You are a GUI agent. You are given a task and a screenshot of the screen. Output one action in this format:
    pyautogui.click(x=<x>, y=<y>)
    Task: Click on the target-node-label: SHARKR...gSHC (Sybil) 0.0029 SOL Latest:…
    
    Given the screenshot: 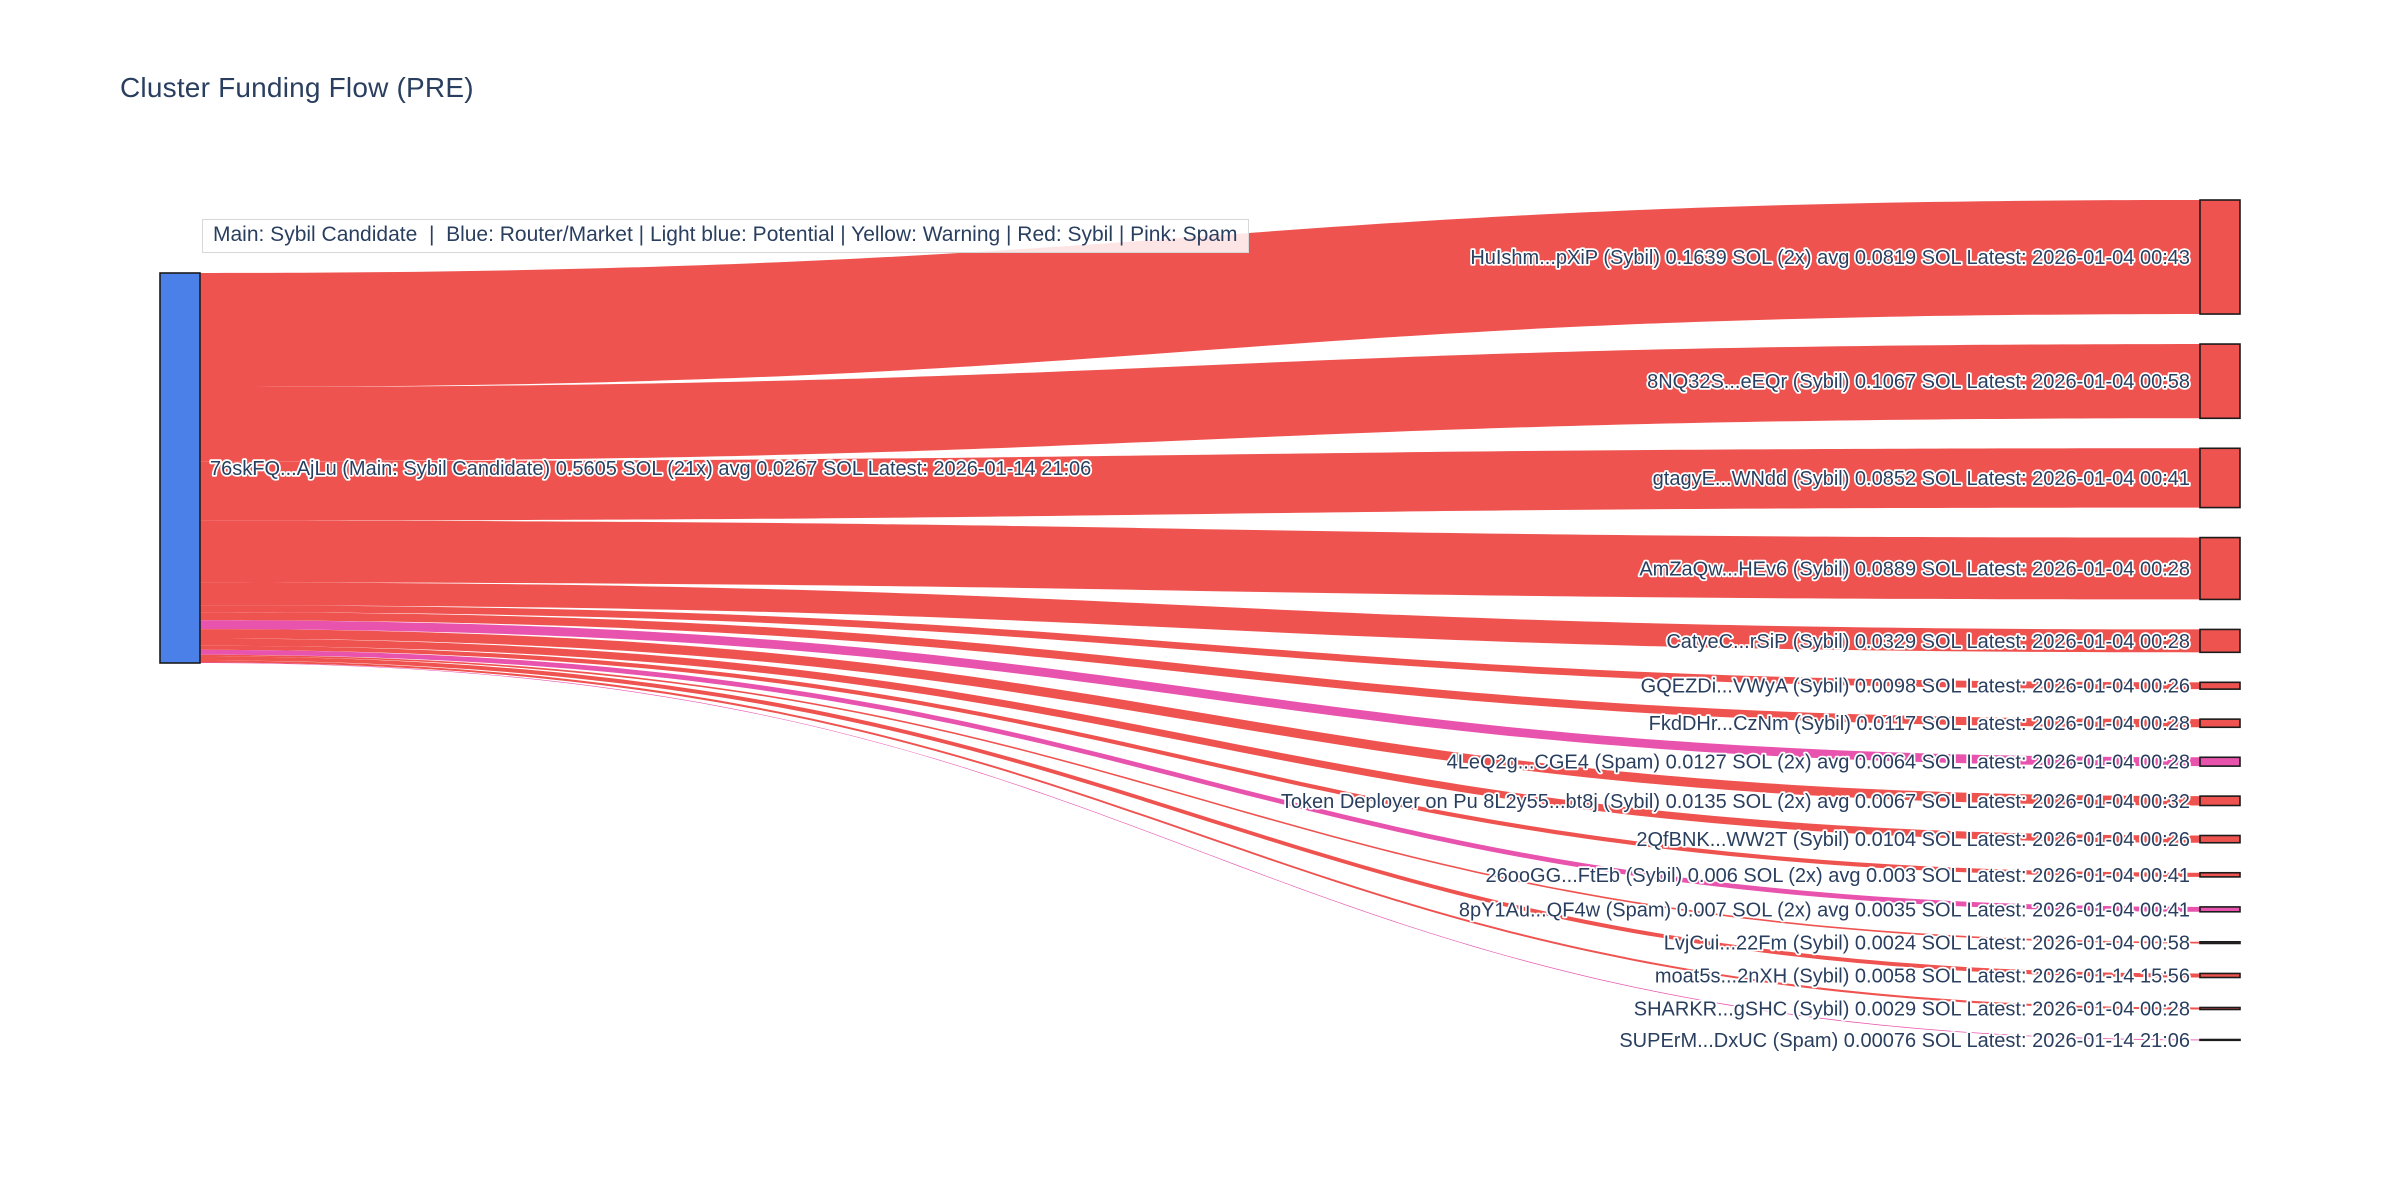 What is the action you would take?
    pyautogui.click(x=1912, y=1010)
    